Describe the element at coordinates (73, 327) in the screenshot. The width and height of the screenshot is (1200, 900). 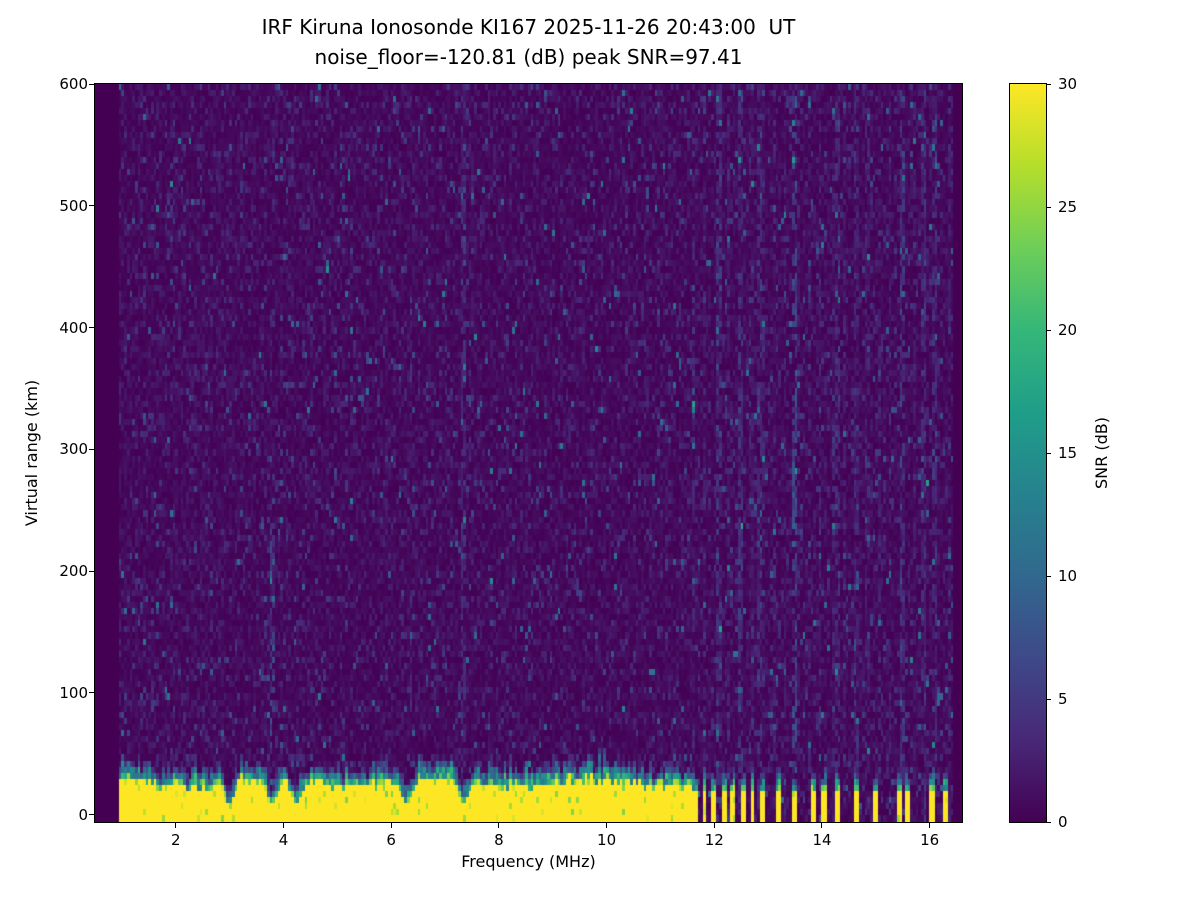
I see `y-tick-label: 400` at that location.